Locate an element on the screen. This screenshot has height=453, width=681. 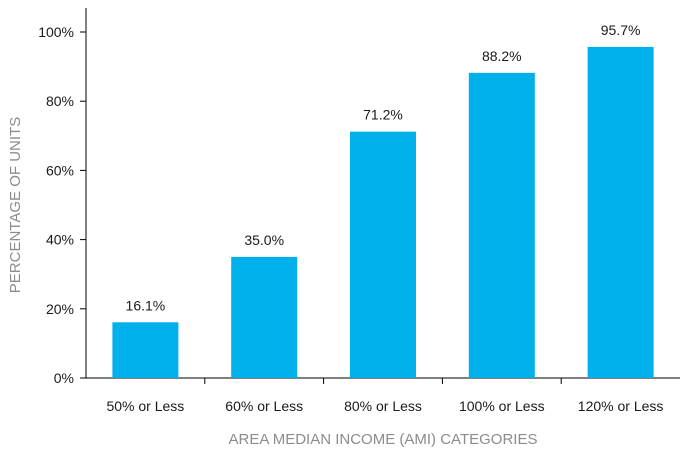
x-tick-label: 100% or Less is located at coordinates (502, 406).